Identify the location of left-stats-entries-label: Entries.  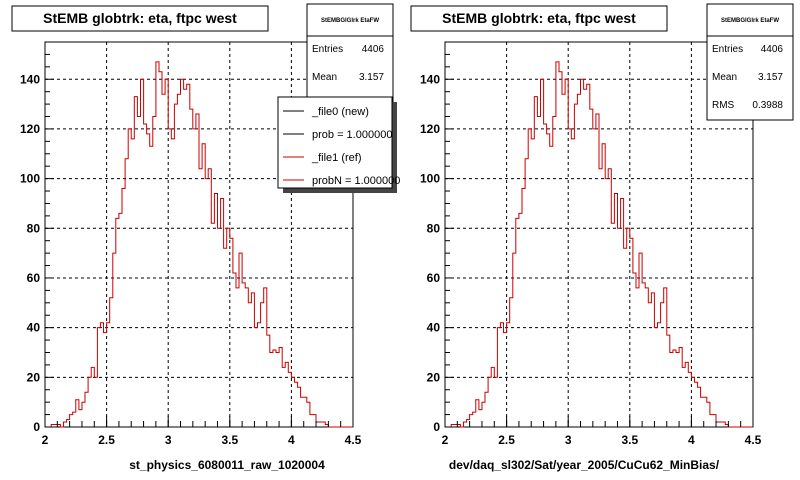
(327, 49).